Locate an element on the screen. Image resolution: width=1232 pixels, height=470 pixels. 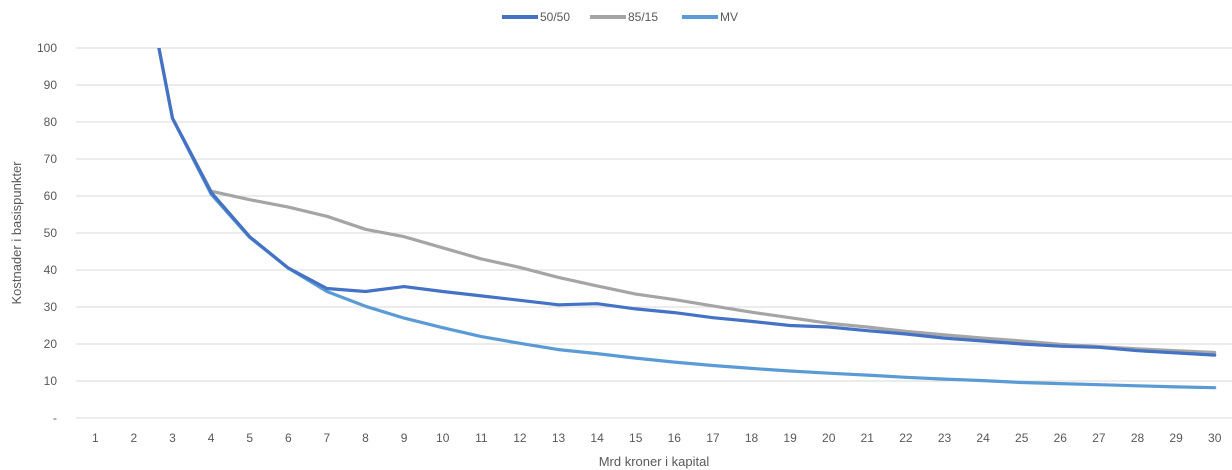
y-tick-label: 30 is located at coordinates (51, 307).